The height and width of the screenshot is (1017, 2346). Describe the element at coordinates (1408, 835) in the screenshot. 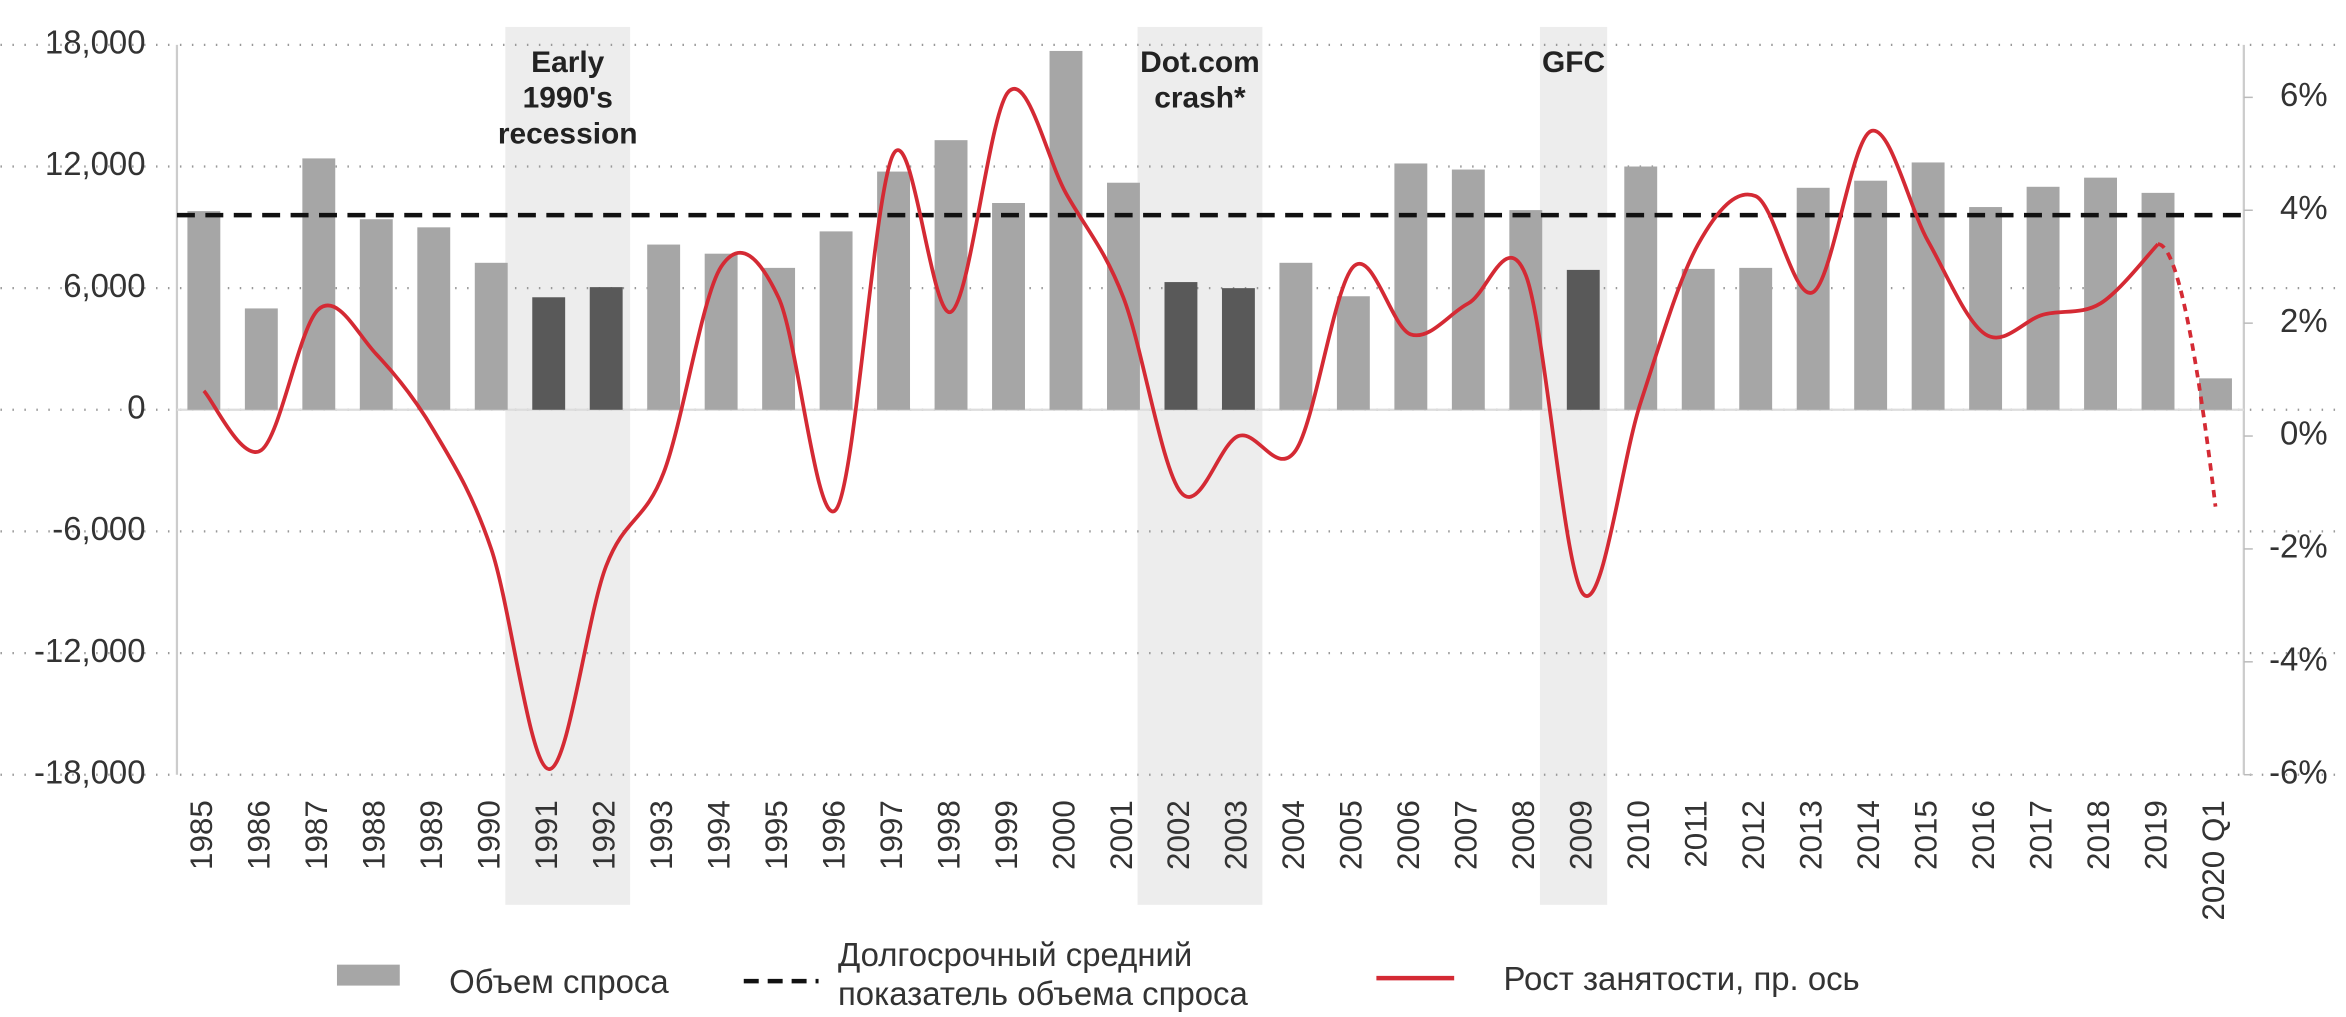

I see `x-tick-label: 2006` at that location.